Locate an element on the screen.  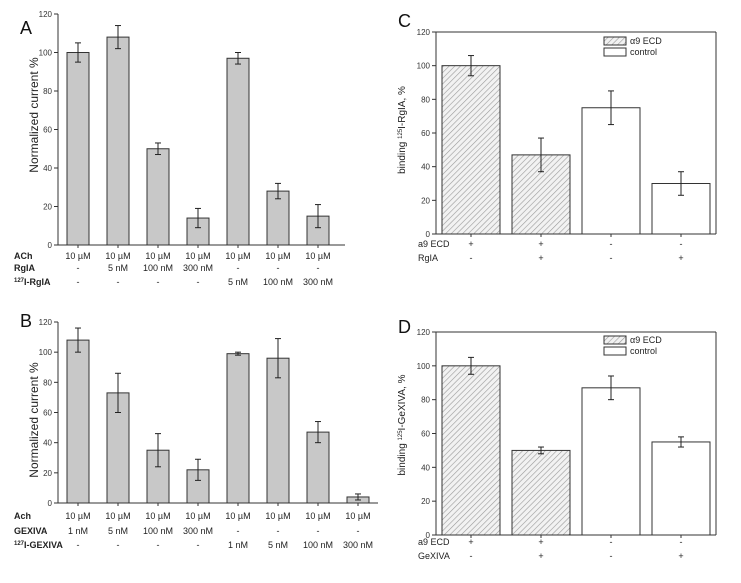
panel-b-cell: 5 nM is located at coordinates (278, 545).